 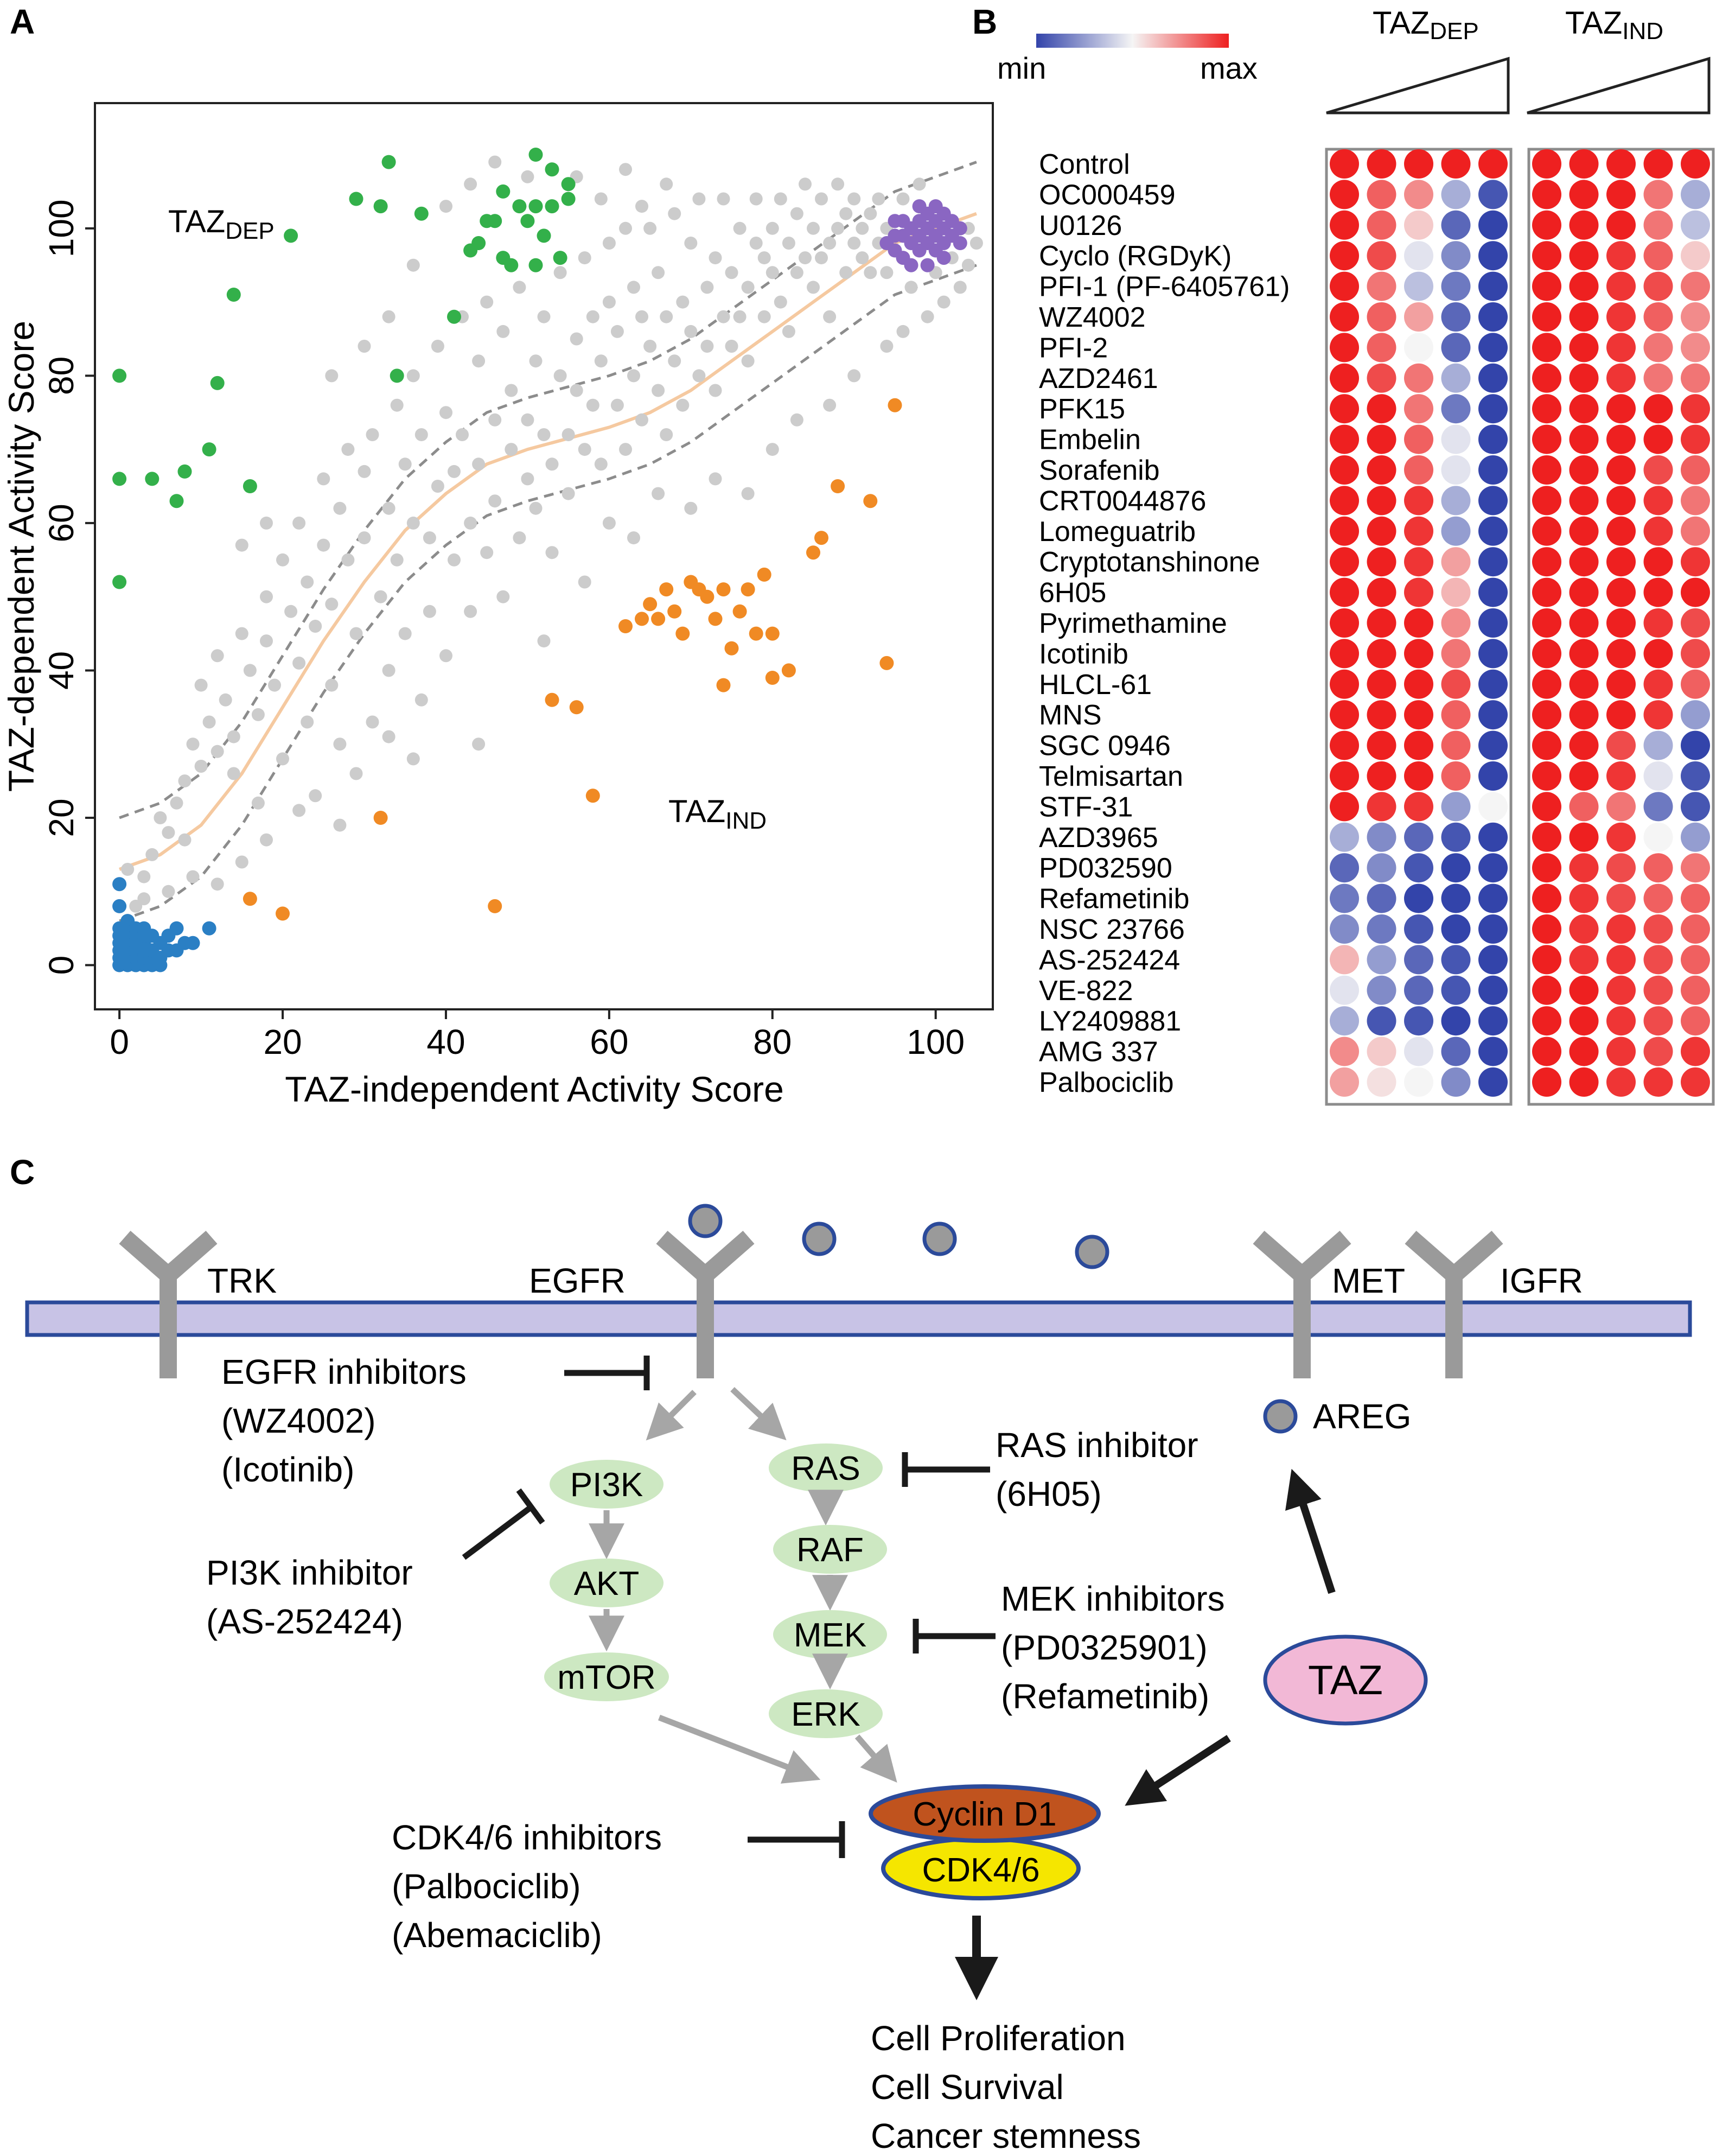 I want to click on taz-node, so click(x=1345, y=1681).